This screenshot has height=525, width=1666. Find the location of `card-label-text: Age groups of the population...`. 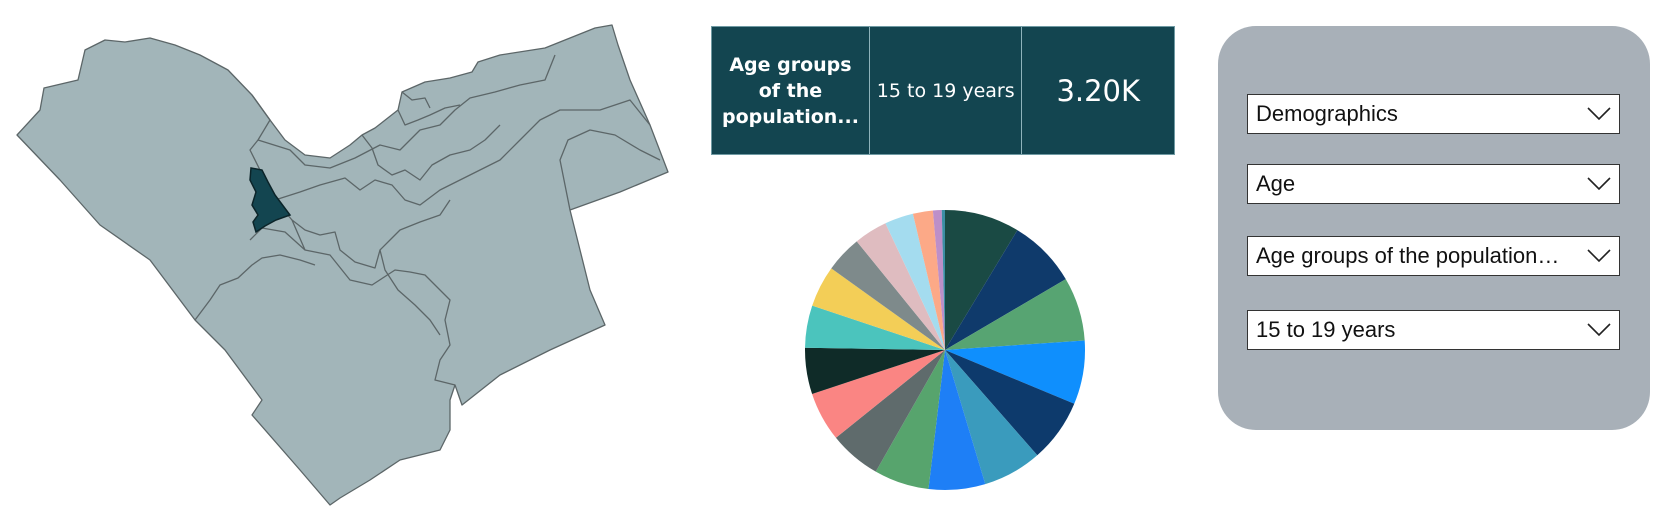

card-label-text: Age groups of the population... is located at coordinates (790, 90).